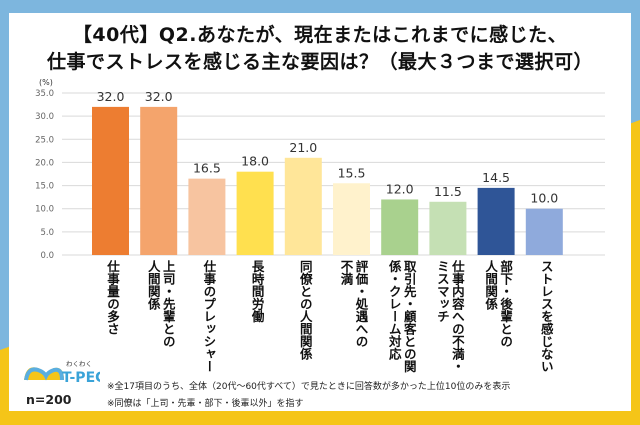  I want to click on y-tick-label: 35.0, so click(44, 94).